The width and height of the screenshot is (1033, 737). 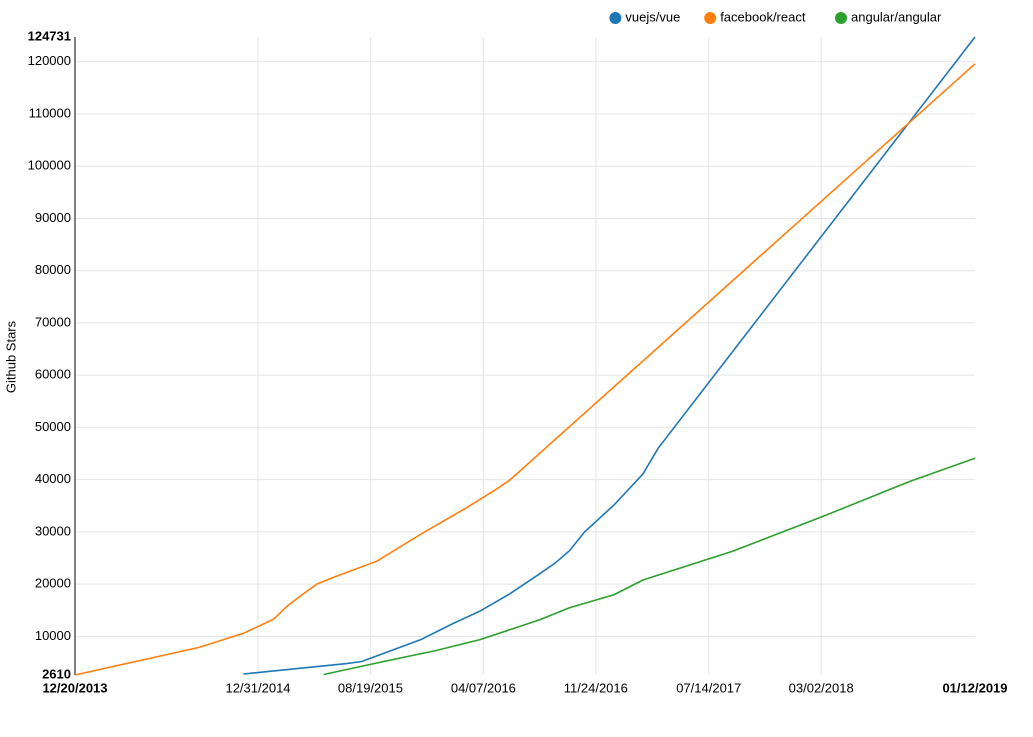 What do you see at coordinates (652, 16) in the screenshot?
I see `legend-label: vuejs/vue` at bounding box center [652, 16].